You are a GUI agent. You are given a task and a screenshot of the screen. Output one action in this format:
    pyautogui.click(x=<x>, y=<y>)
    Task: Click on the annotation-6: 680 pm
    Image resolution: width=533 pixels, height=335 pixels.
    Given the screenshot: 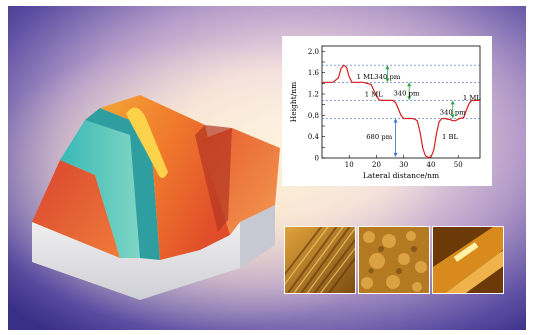 What is the action you would take?
    pyautogui.click(x=379, y=137)
    